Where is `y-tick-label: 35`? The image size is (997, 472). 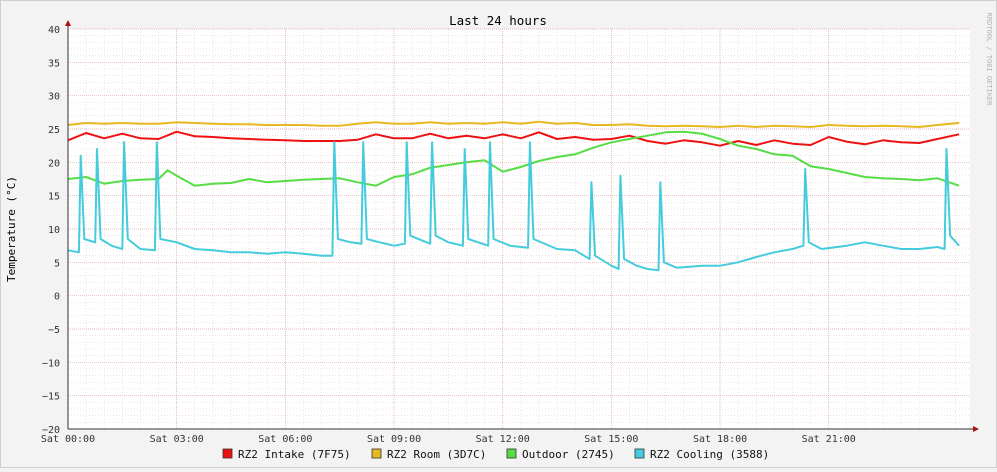 y-tick-label: 35 is located at coordinates (54, 63).